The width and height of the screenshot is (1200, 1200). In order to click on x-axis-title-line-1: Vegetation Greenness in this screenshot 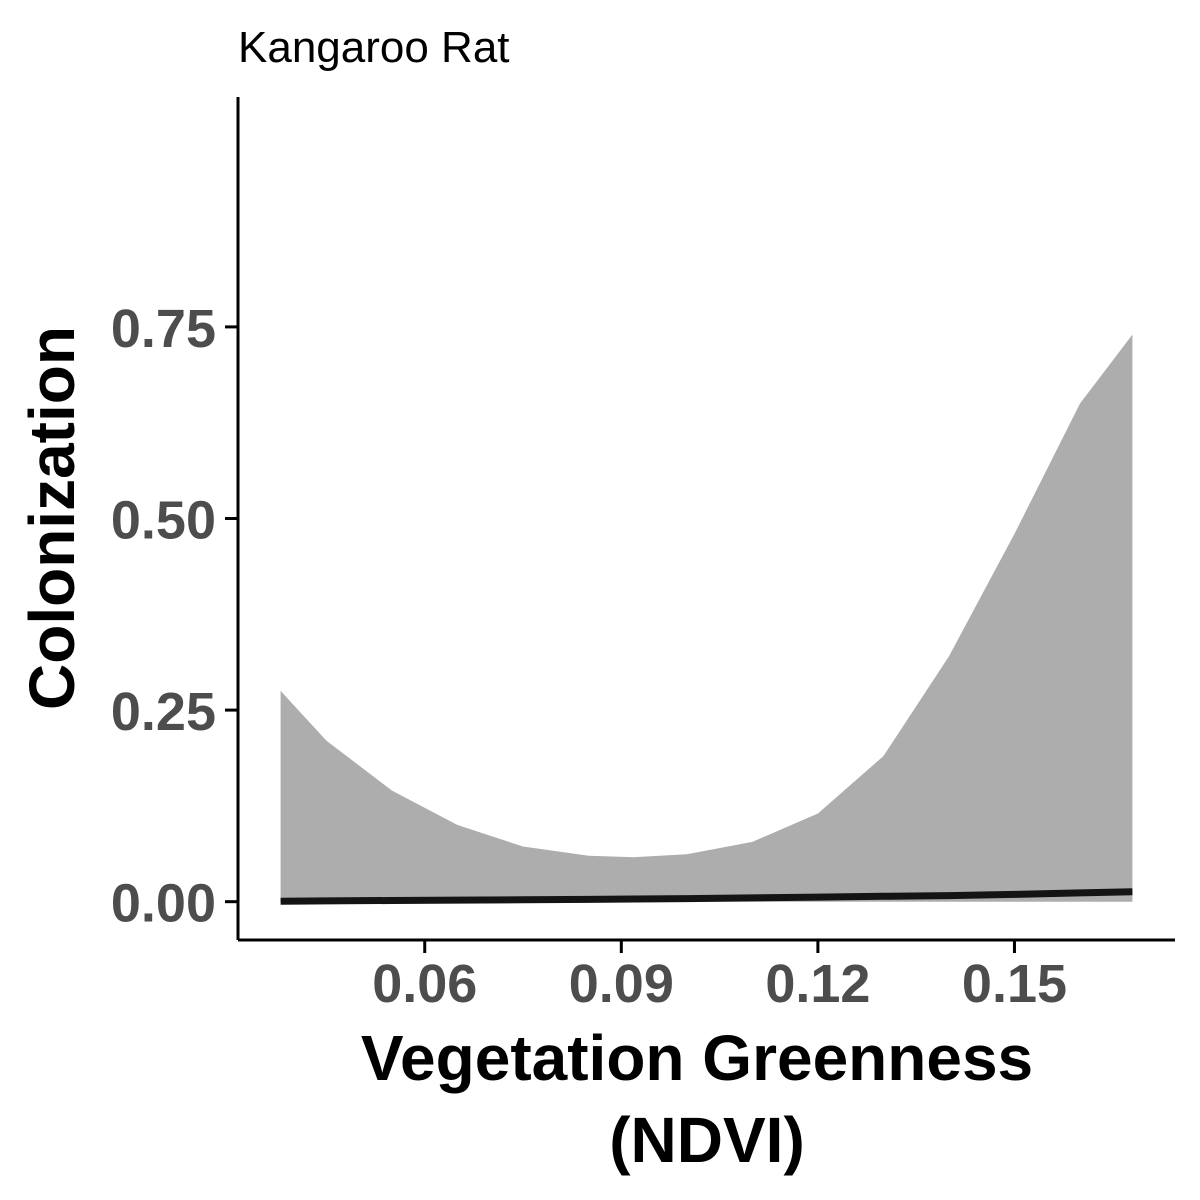, I will do `click(697, 1058)`.